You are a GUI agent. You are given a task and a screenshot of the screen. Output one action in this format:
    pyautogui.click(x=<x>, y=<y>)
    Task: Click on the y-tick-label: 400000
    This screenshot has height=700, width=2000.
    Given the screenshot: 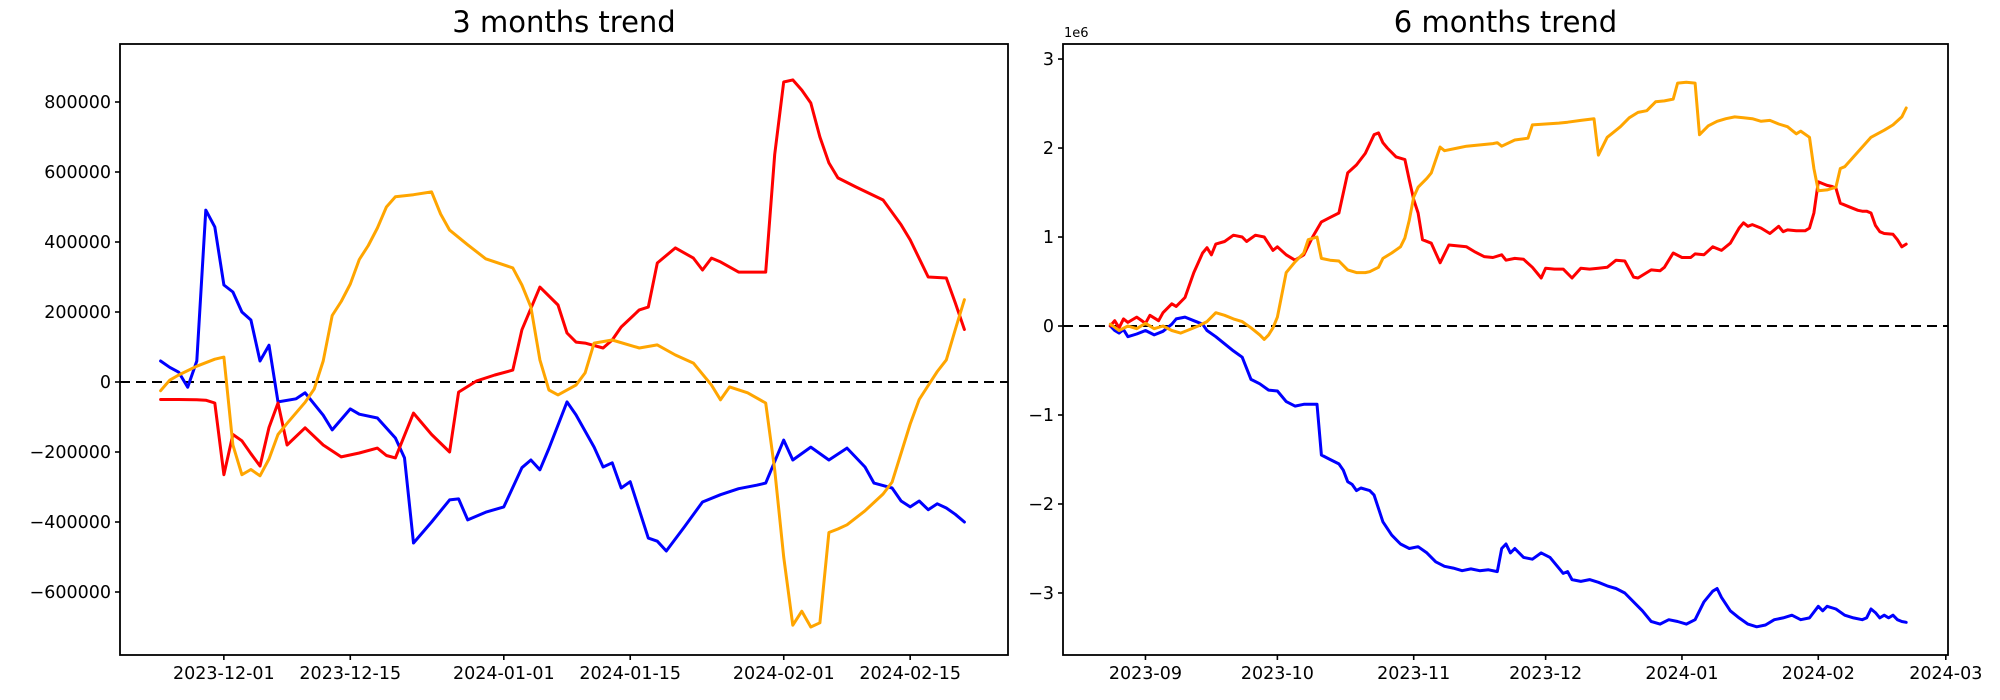 What is the action you would take?
    pyautogui.click(x=77, y=243)
    